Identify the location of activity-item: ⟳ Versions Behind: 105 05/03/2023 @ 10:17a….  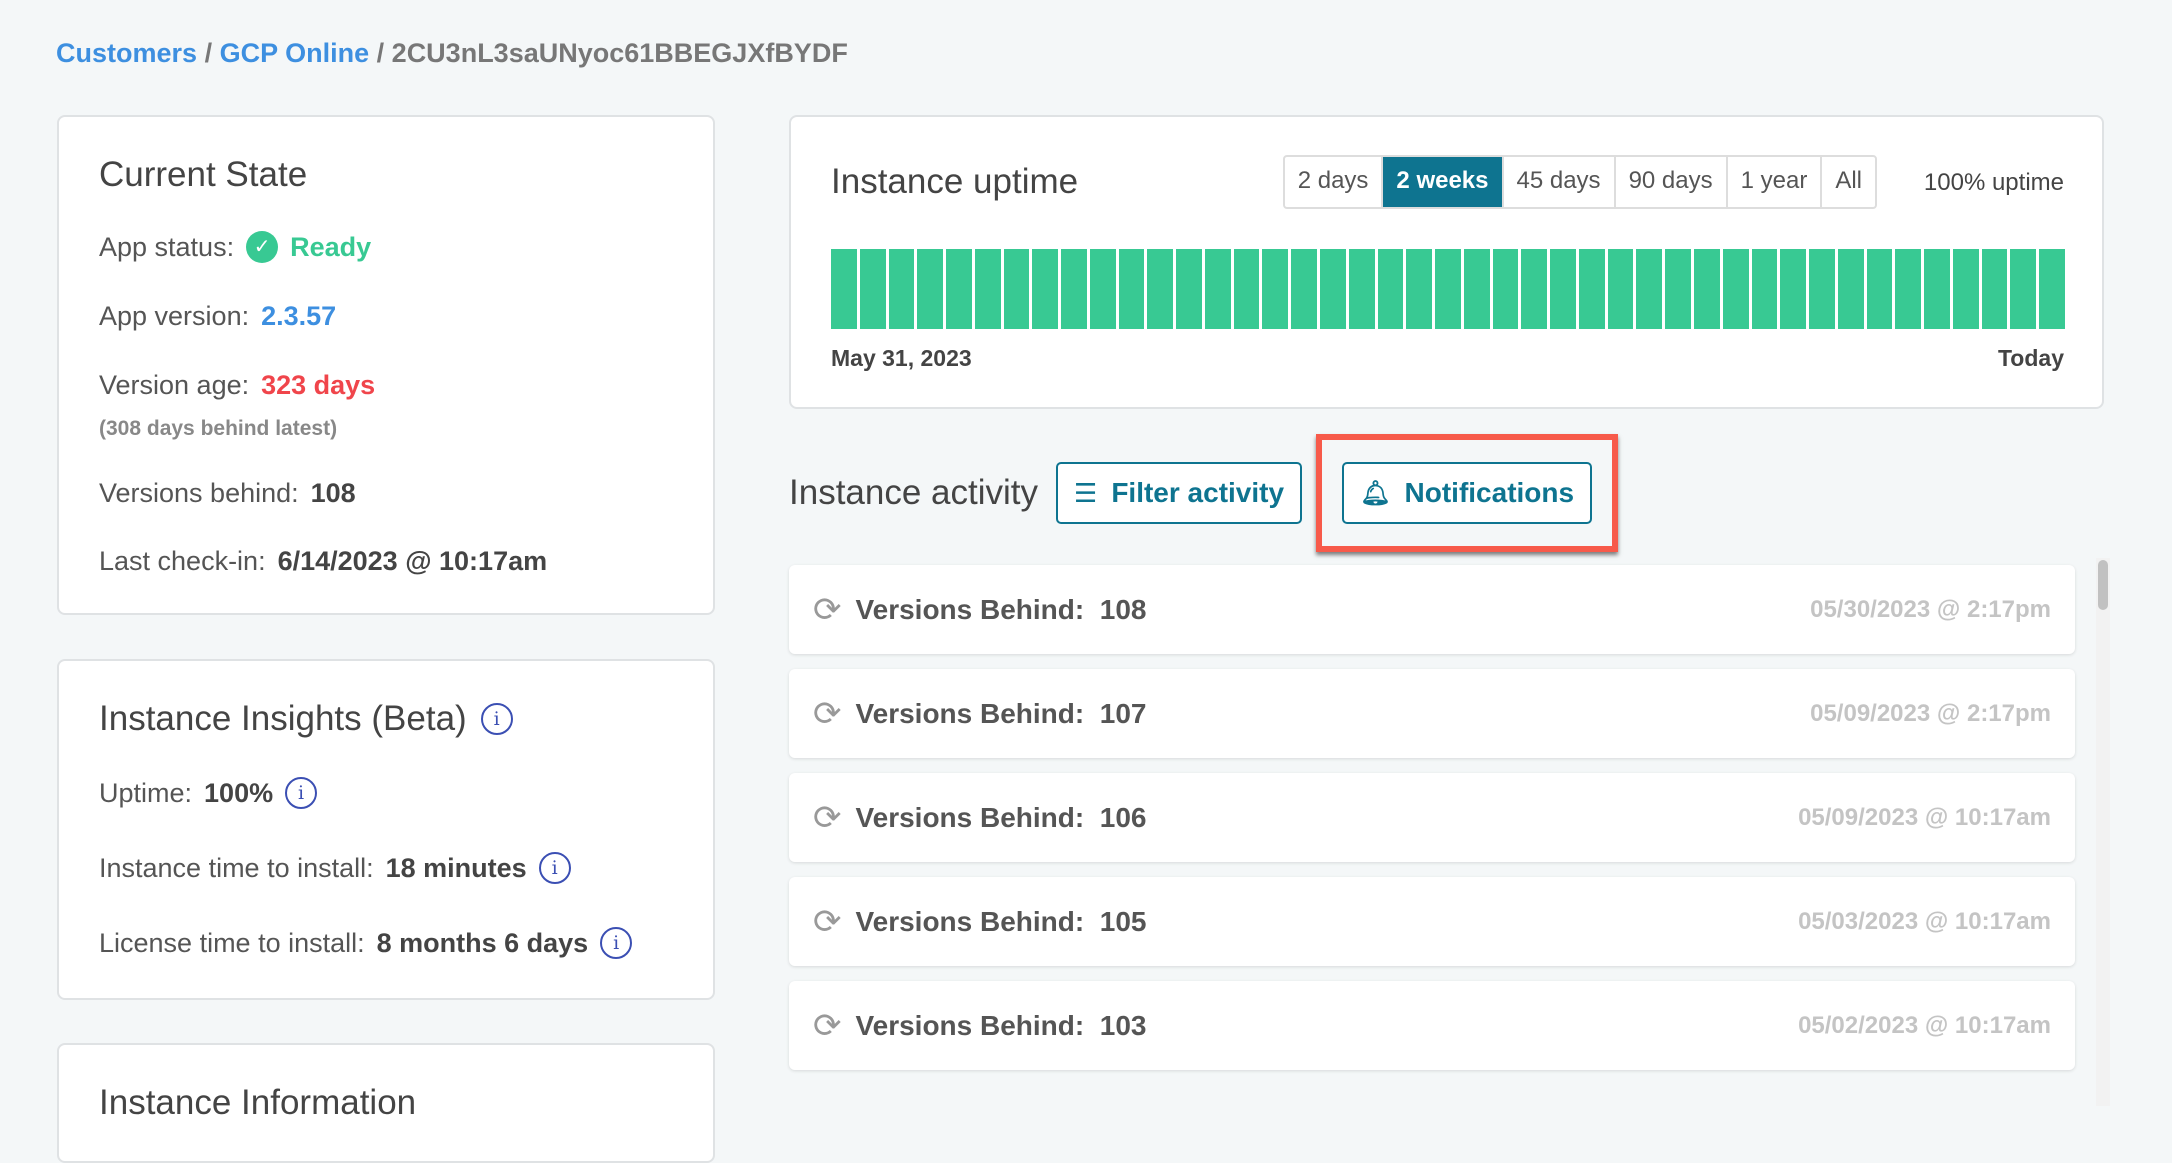
(1432, 921).